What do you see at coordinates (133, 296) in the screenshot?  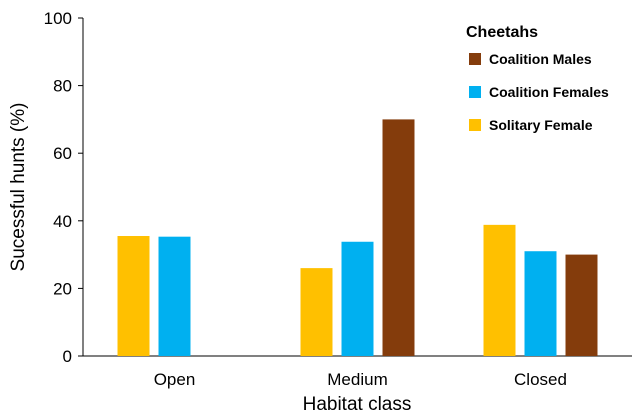 I see `bar-solitary-female-open` at bounding box center [133, 296].